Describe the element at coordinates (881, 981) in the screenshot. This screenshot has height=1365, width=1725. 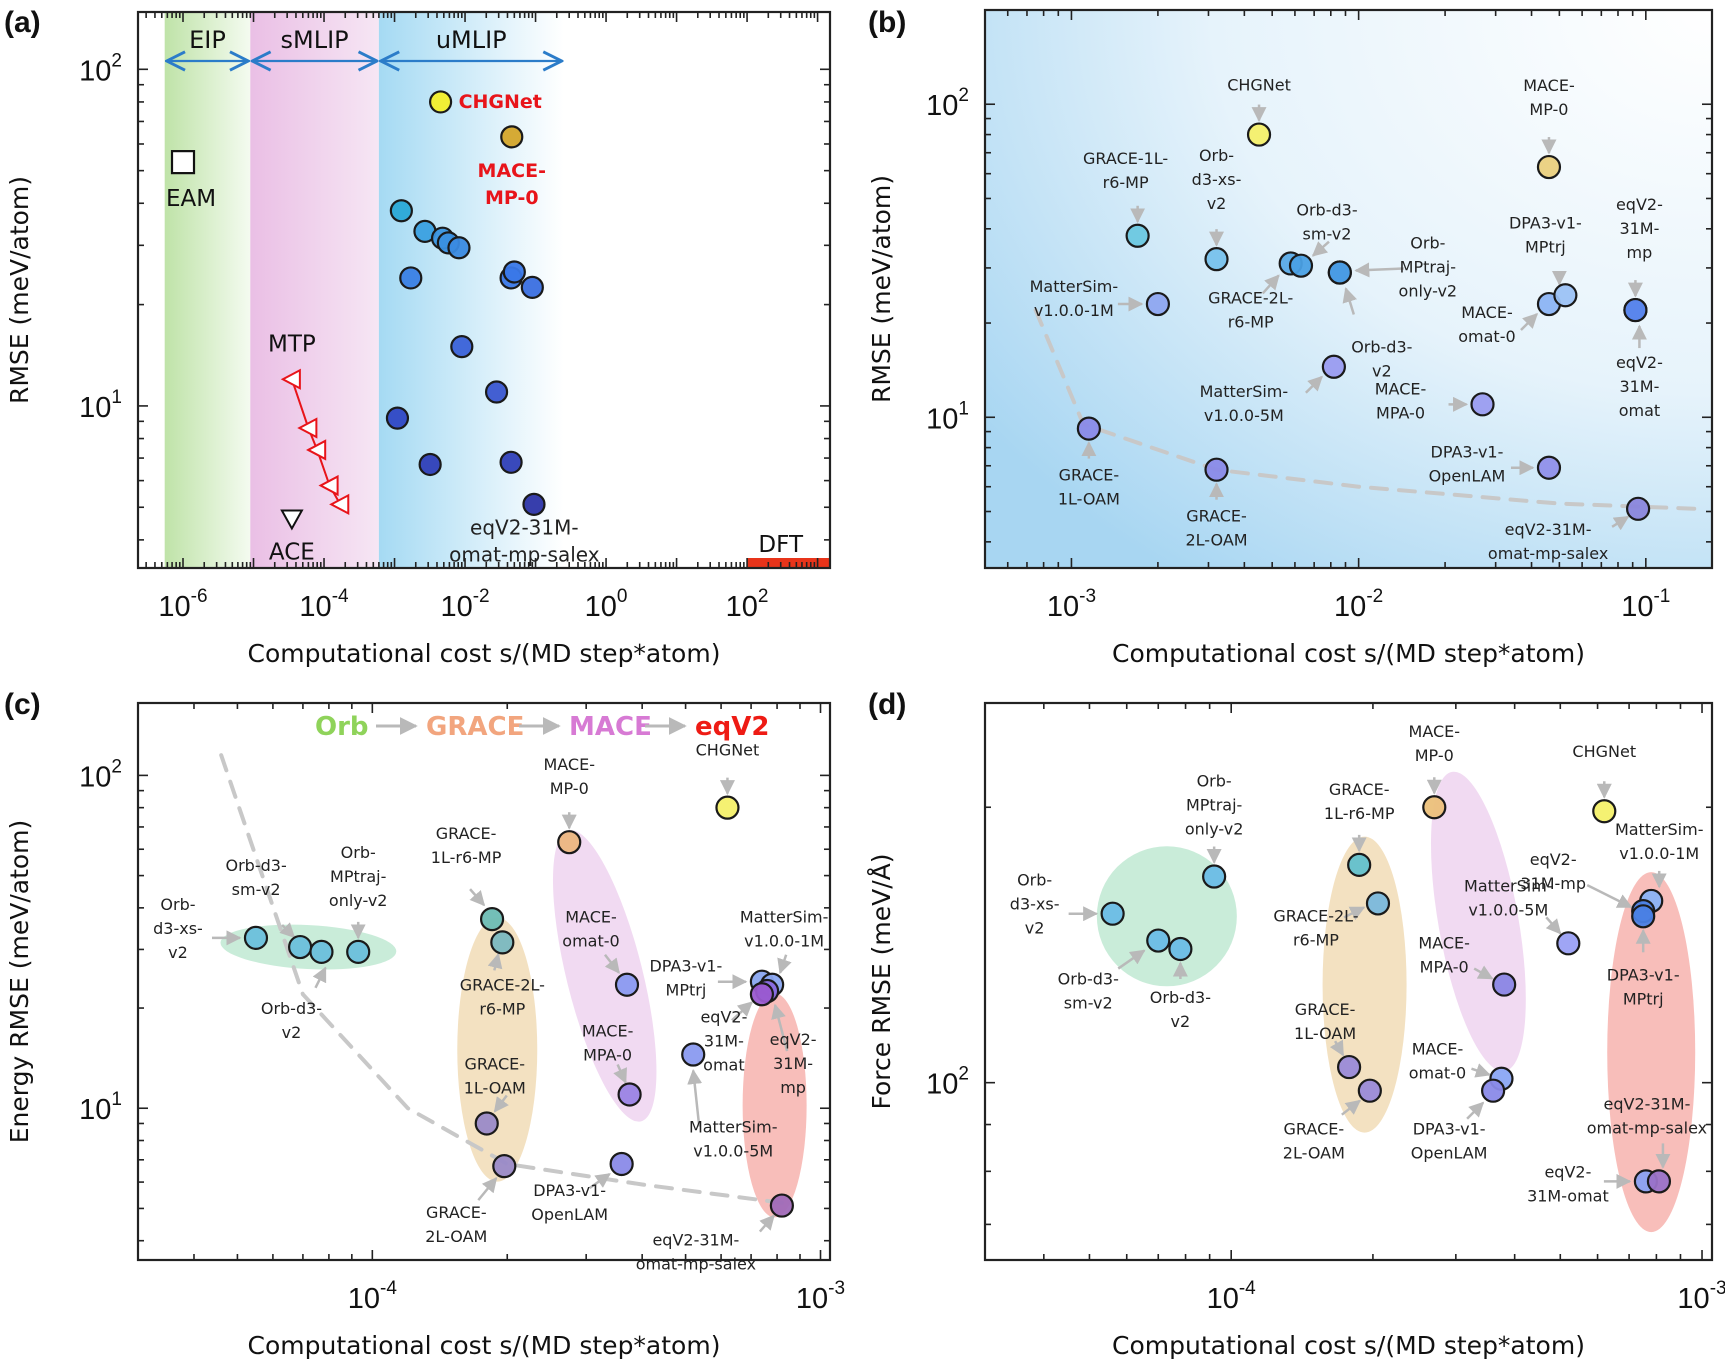
I see `y-axis-title: Force RMSE (meV/Å)` at that location.